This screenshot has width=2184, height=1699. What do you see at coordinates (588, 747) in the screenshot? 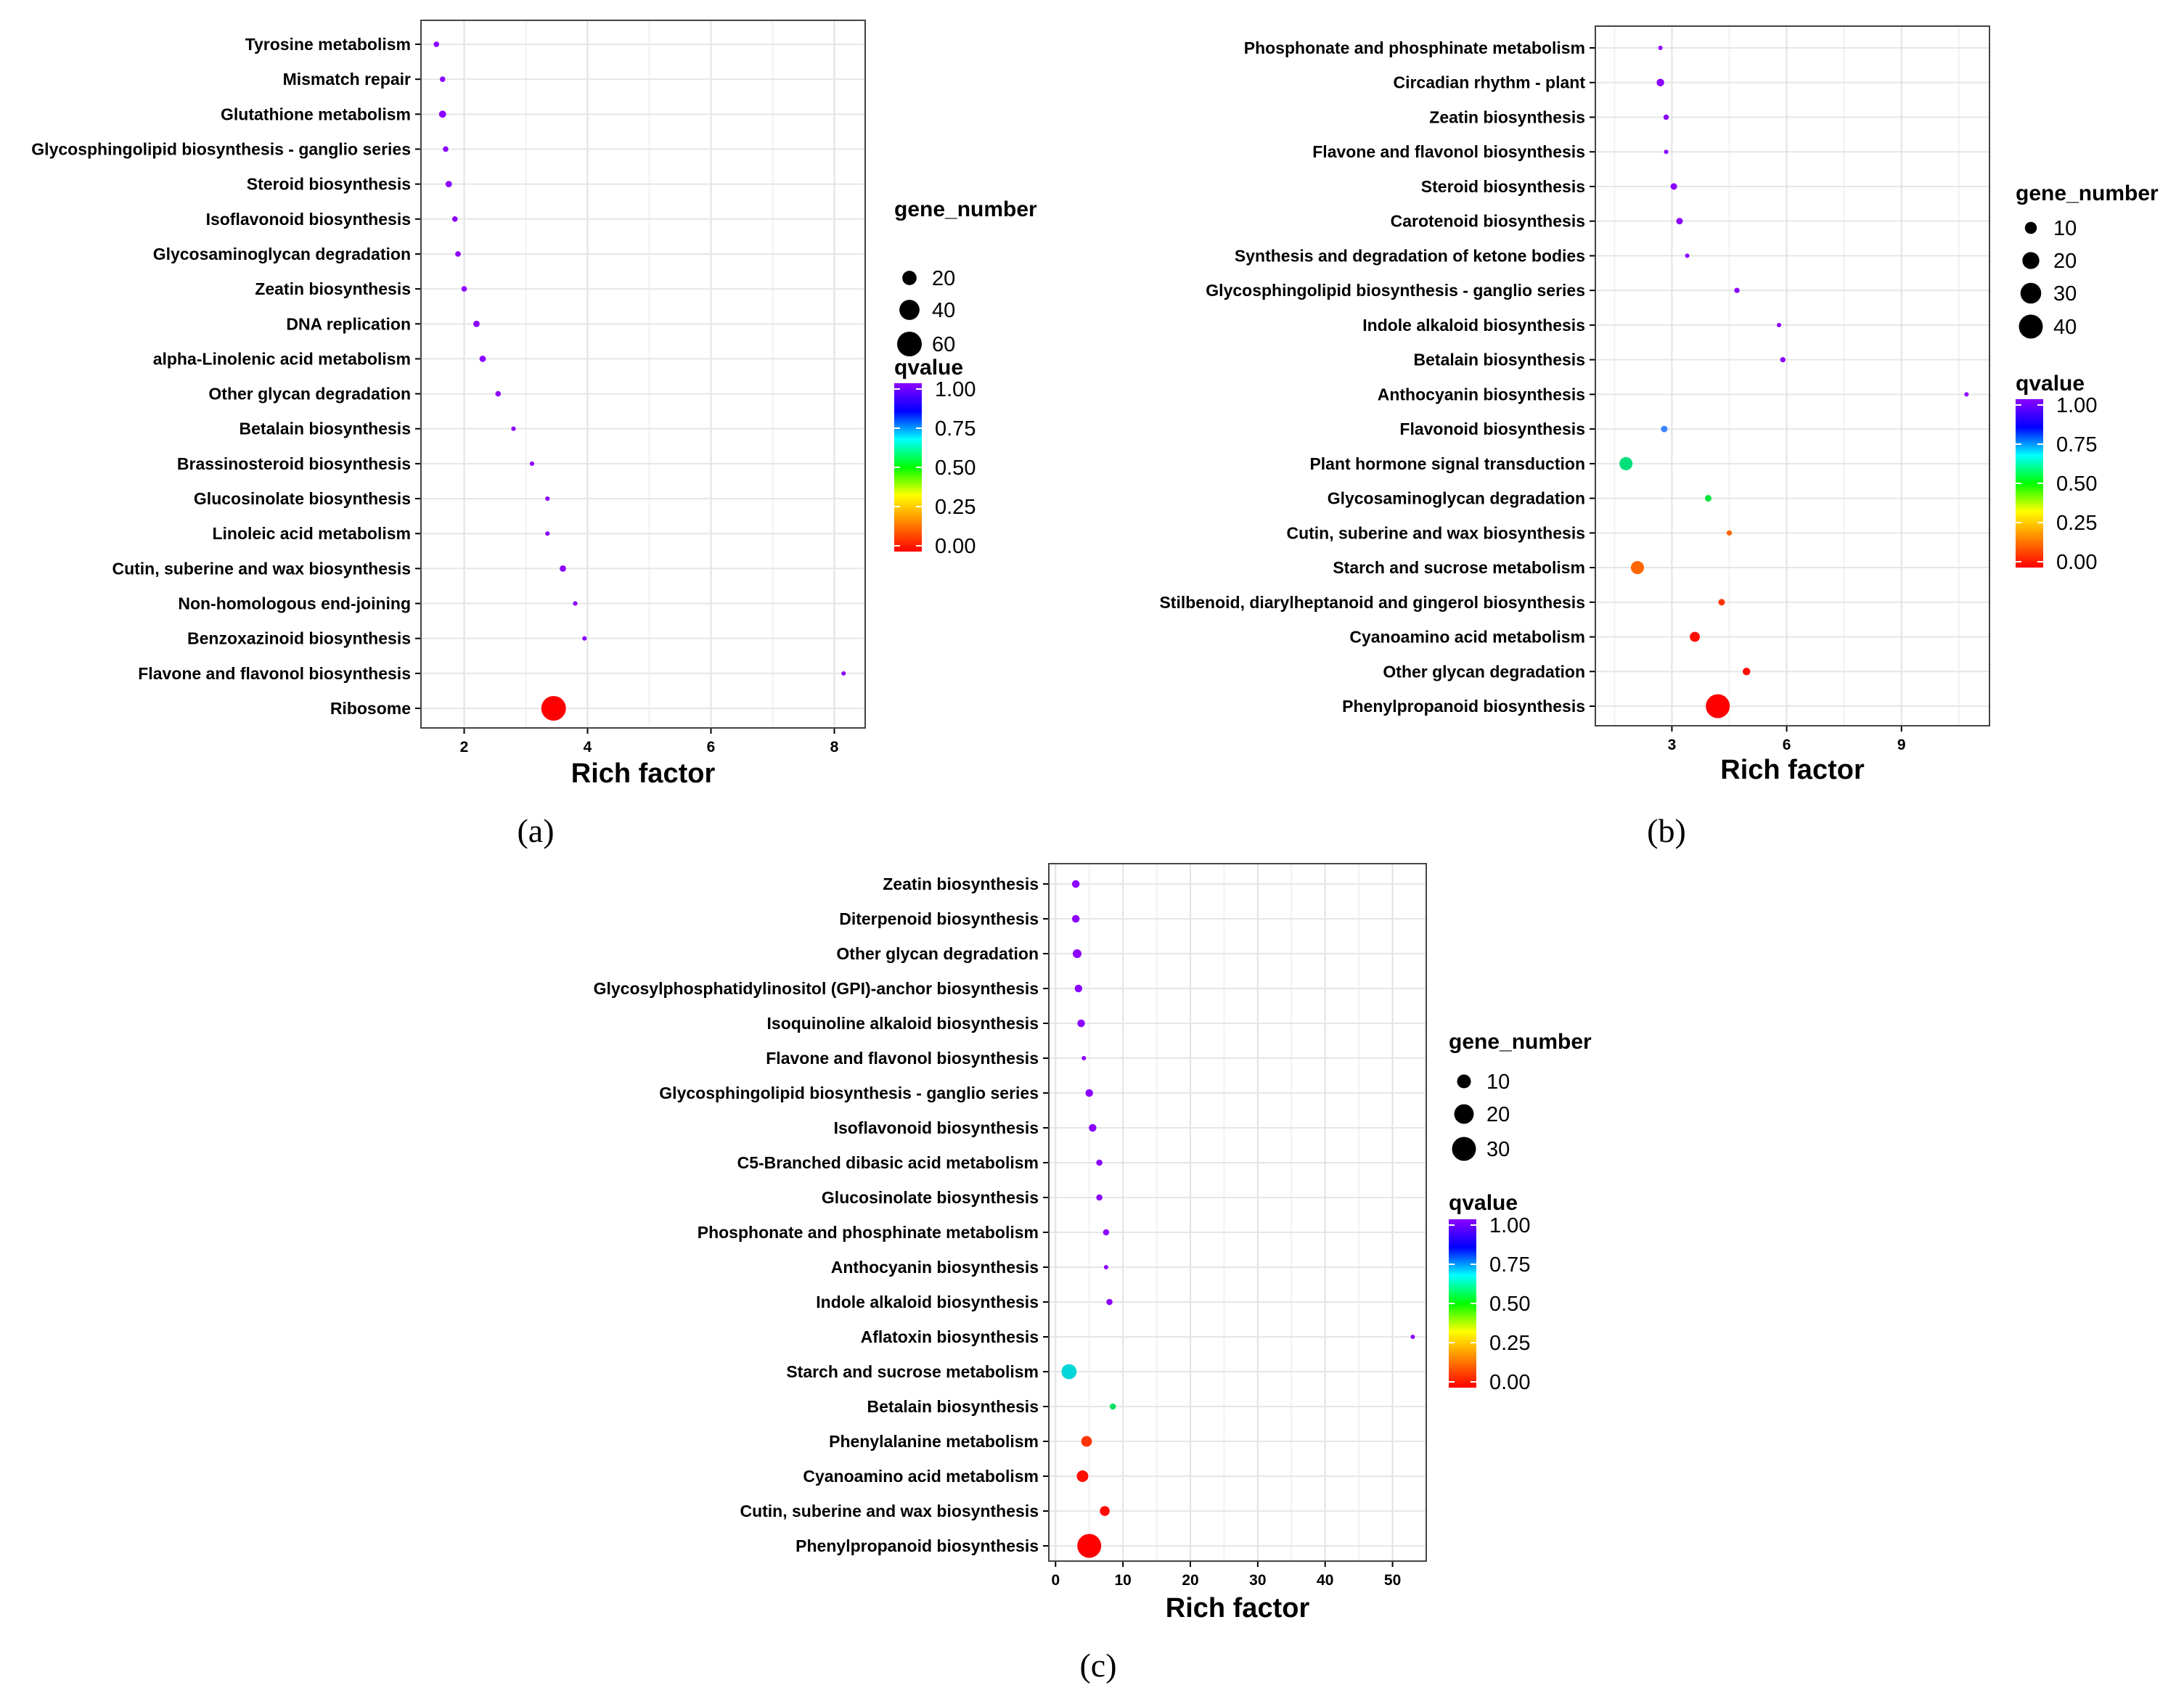
I see `x-tick-label: 4` at bounding box center [588, 747].